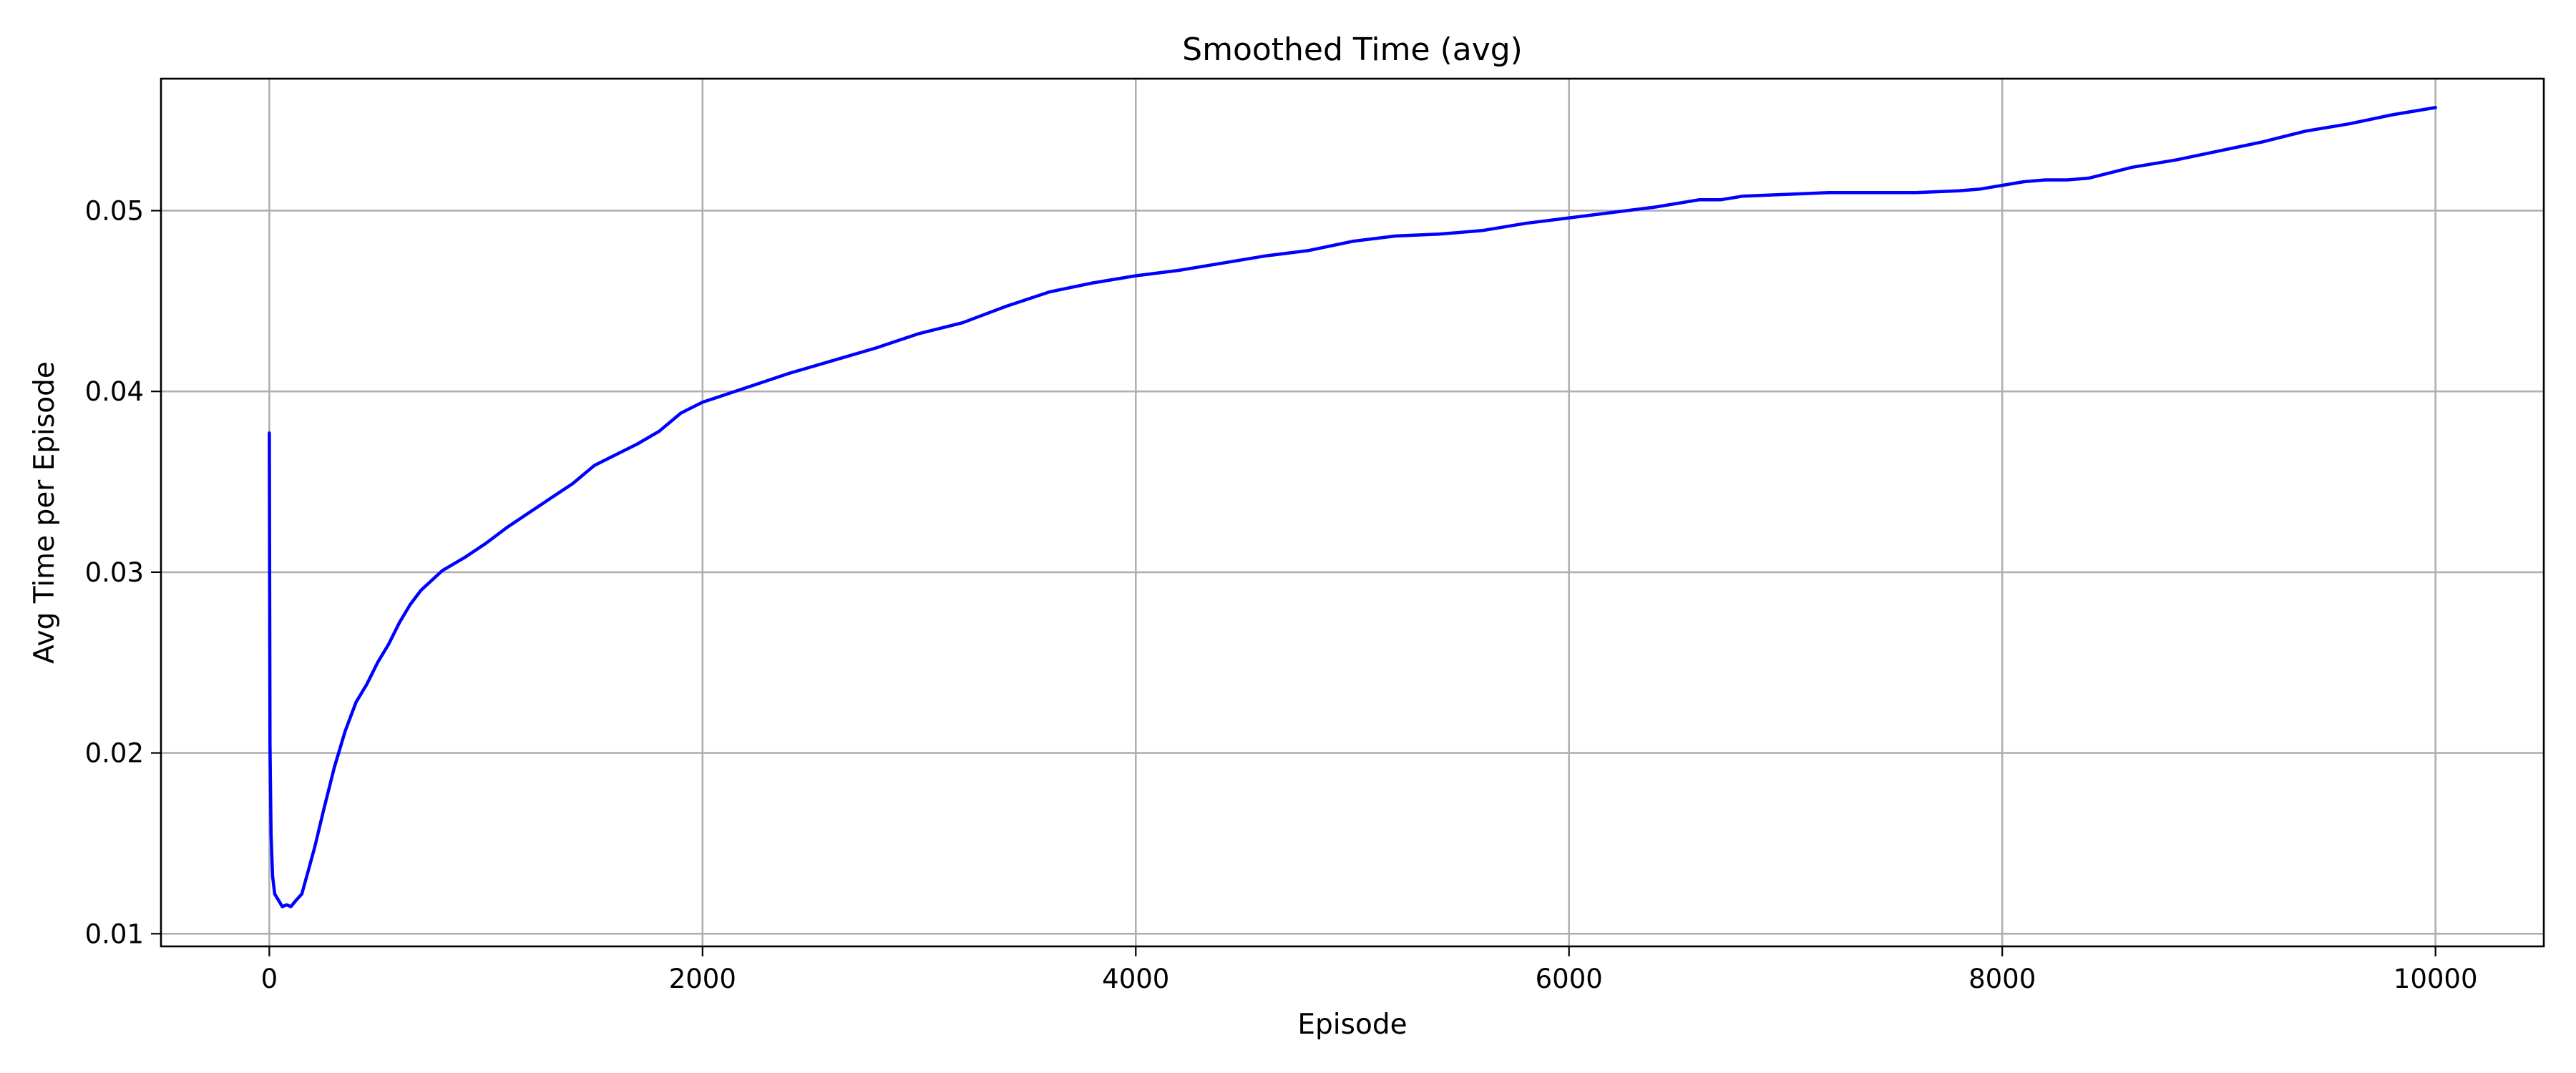 The width and height of the screenshot is (2576, 1073). I want to click on x-axis-label: Episode, so click(1352, 1025).